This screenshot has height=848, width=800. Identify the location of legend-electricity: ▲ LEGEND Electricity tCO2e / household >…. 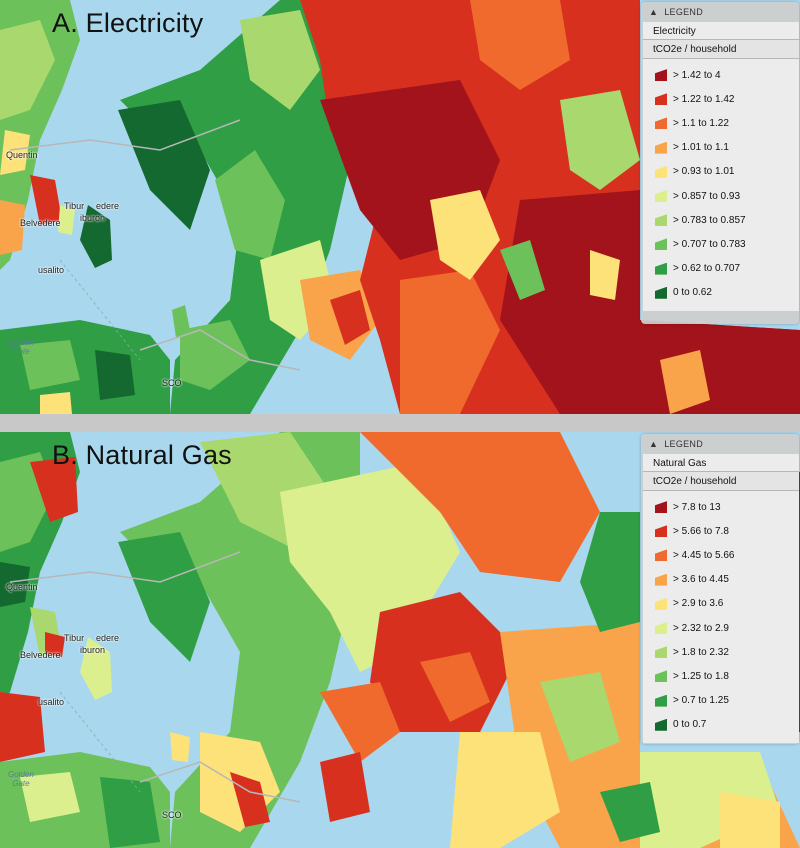
(720, 163).